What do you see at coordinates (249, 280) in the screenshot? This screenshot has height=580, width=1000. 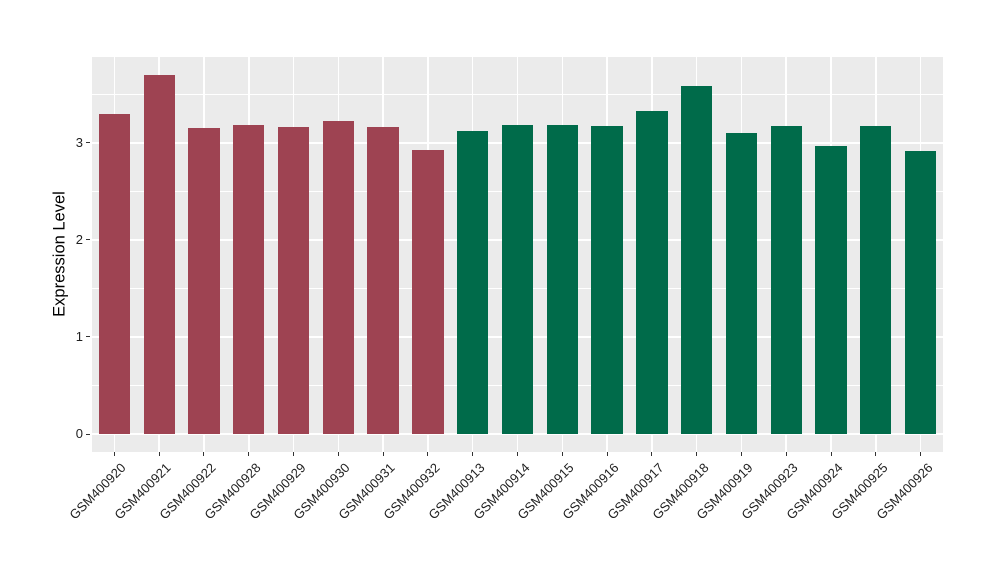 I see `bar-GSM400928` at bounding box center [249, 280].